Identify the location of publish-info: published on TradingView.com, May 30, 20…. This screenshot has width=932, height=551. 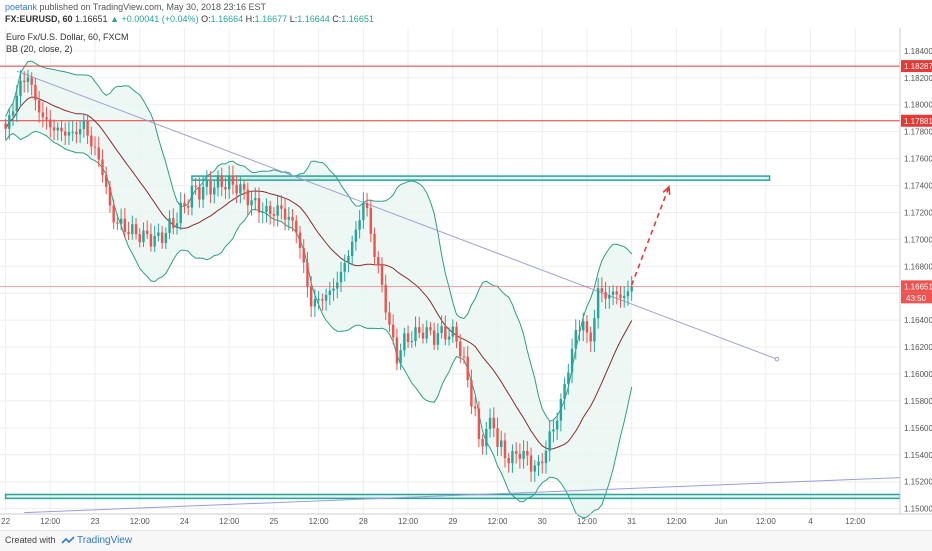
(153, 7).